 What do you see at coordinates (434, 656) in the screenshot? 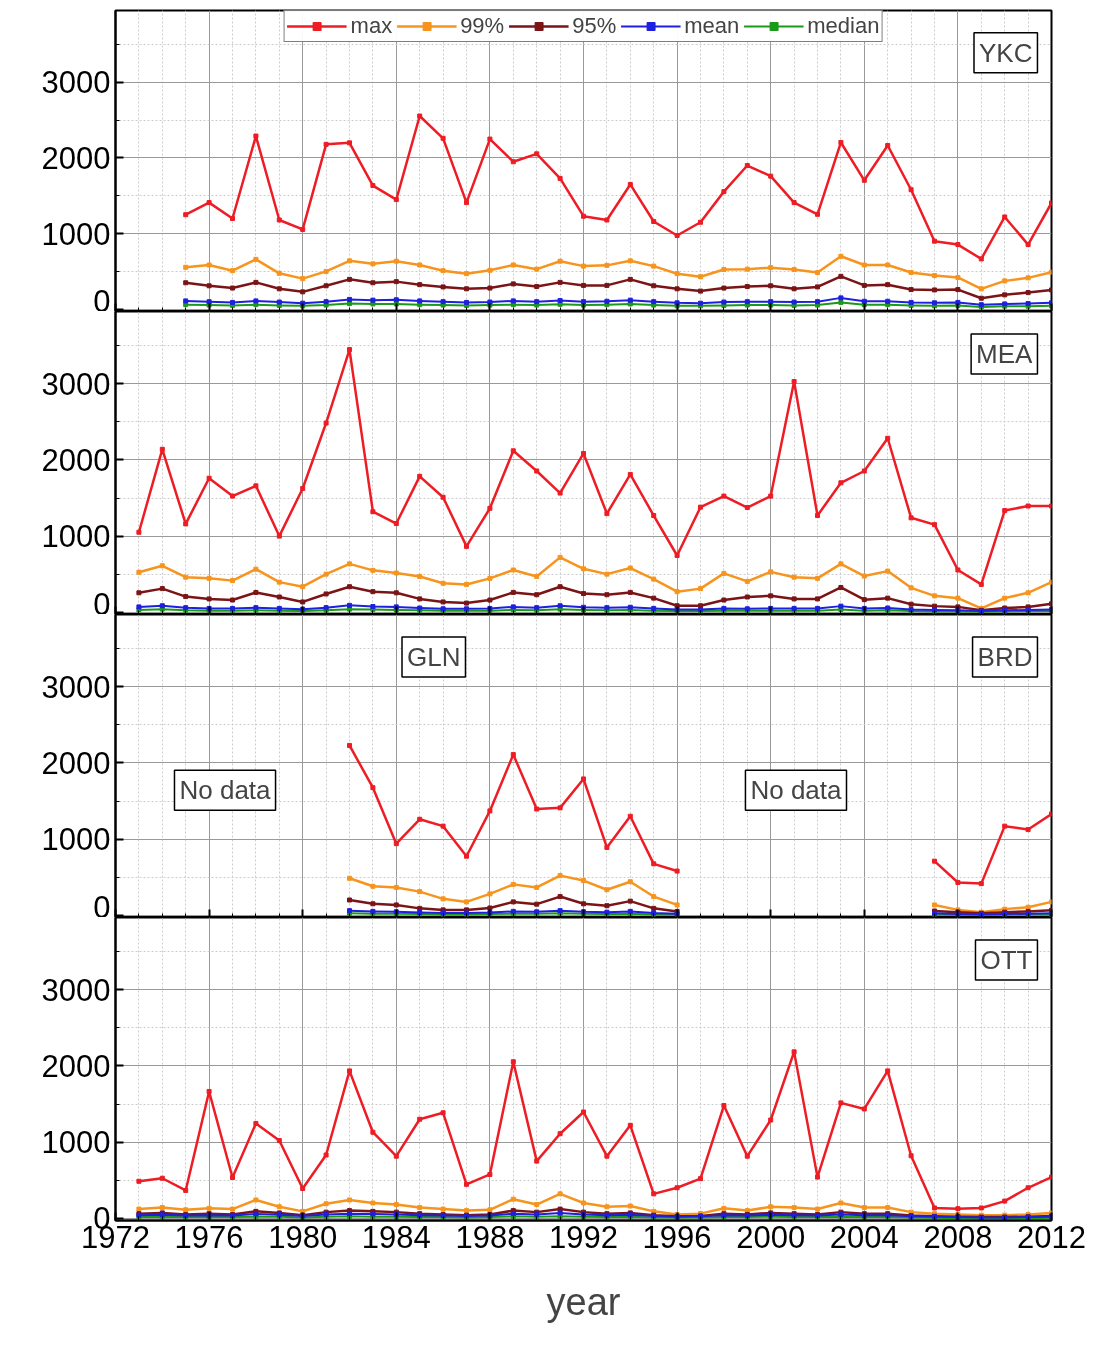
I see `annotation: GLN` at bounding box center [434, 656].